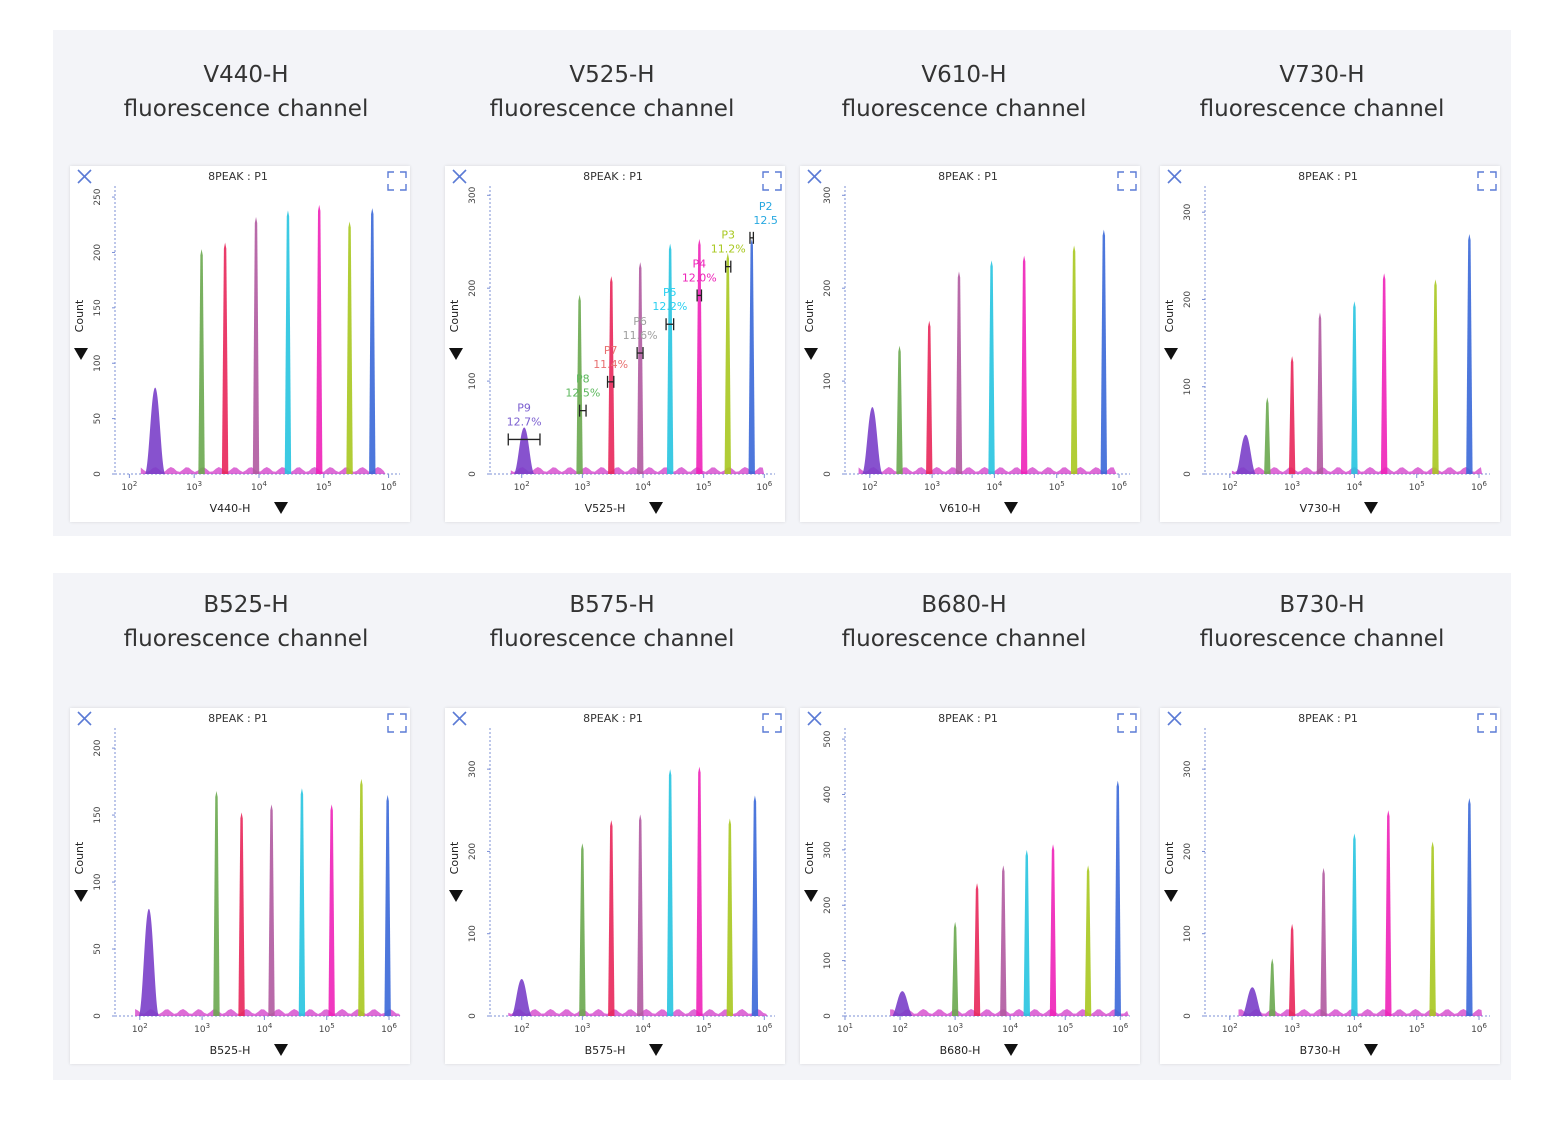 This screenshot has height=1128, width=1554. What do you see at coordinates (612, 605) in the screenshot?
I see `channel-name: B575-H` at bounding box center [612, 605].